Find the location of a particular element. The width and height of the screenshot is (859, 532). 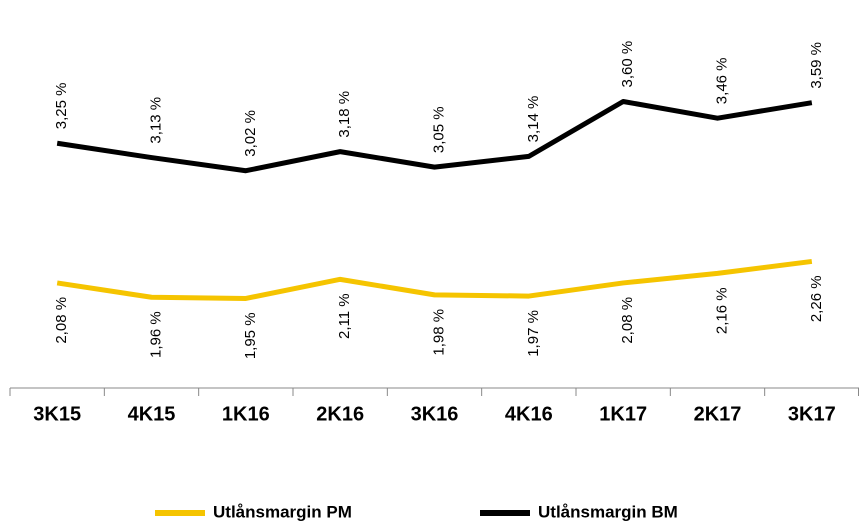

value-label: 3,25 % is located at coordinates (61, 106).